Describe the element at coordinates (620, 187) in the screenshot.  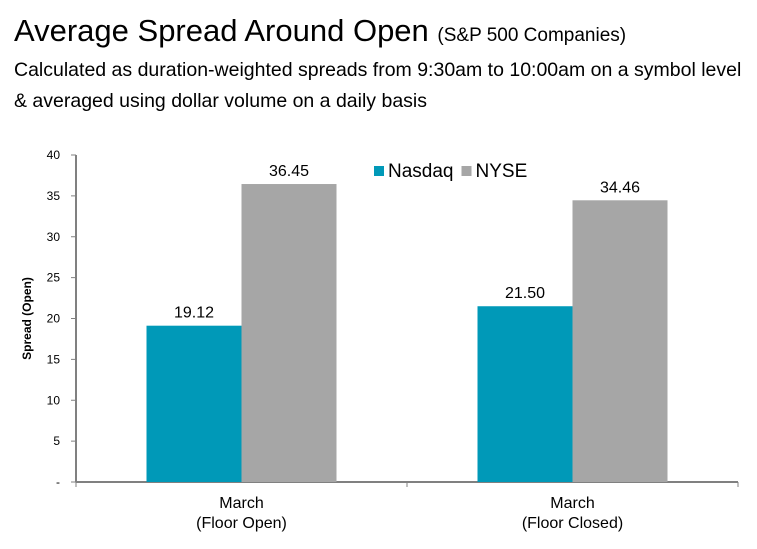
I see `data-label-nyse: 34.46` at that location.